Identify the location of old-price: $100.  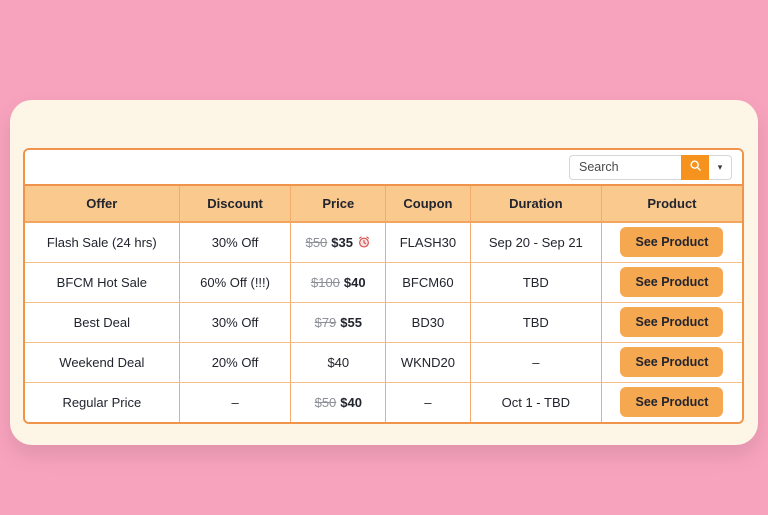
(325, 282).